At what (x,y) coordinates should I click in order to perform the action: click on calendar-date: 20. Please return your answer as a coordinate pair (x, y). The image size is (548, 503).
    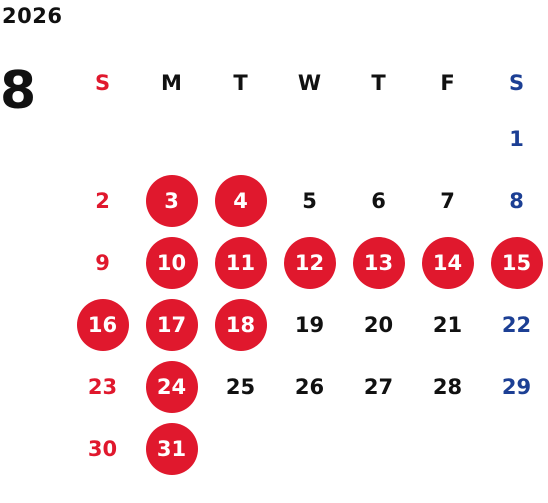
    Looking at the image, I should click on (378, 325).